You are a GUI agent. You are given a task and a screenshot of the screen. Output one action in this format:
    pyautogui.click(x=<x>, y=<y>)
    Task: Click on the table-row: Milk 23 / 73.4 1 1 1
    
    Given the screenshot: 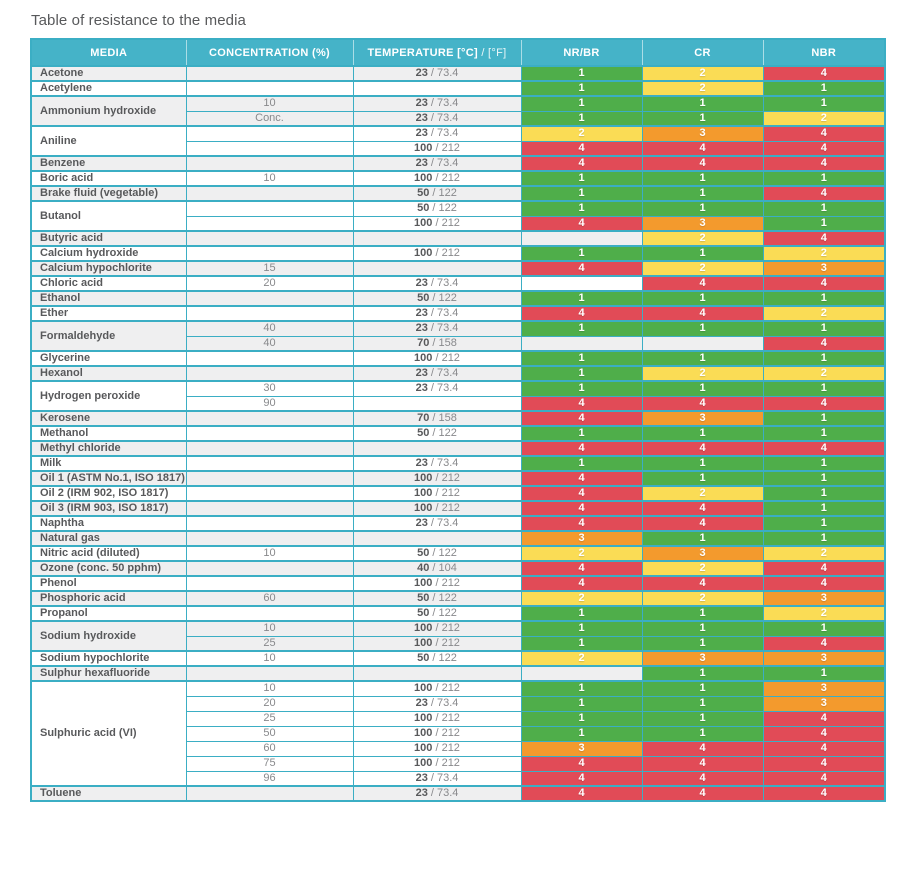 What is the action you would take?
    pyautogui.click(x=458, y=463)
    